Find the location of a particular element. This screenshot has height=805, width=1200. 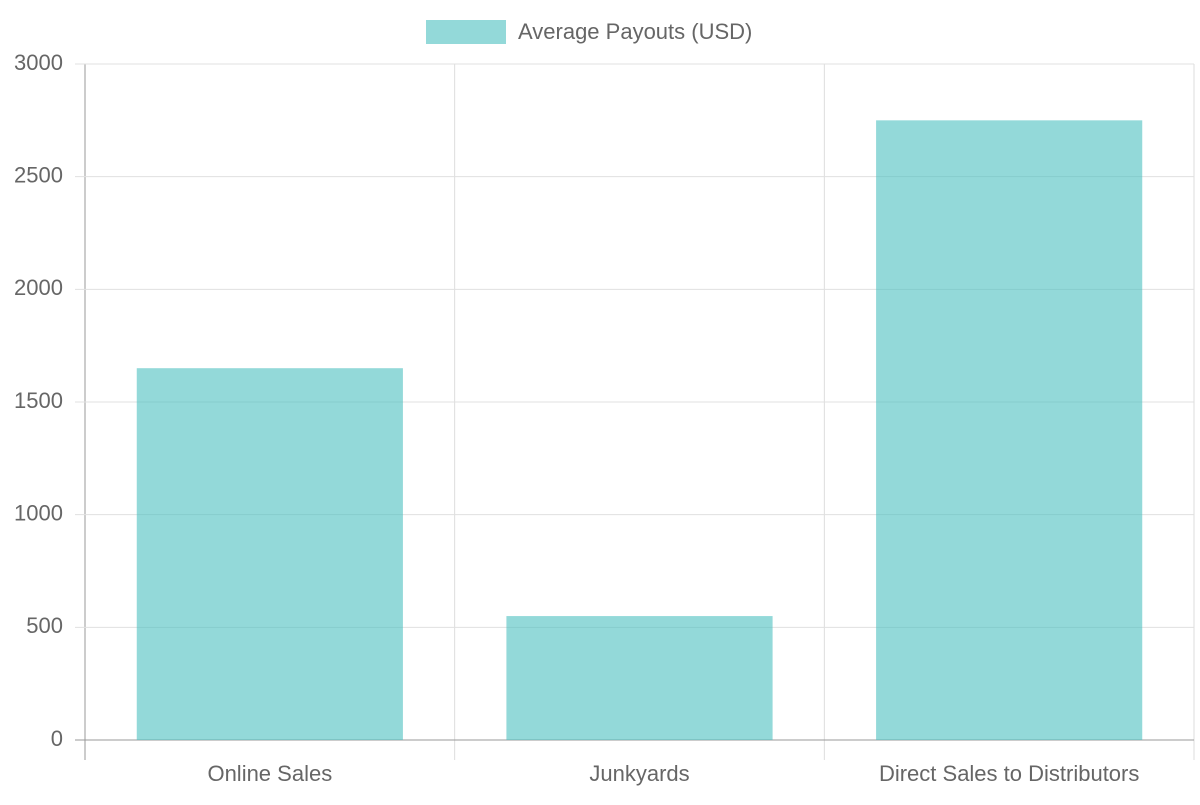

y-tick-label: 2500 is located at coordinates (38, 174).